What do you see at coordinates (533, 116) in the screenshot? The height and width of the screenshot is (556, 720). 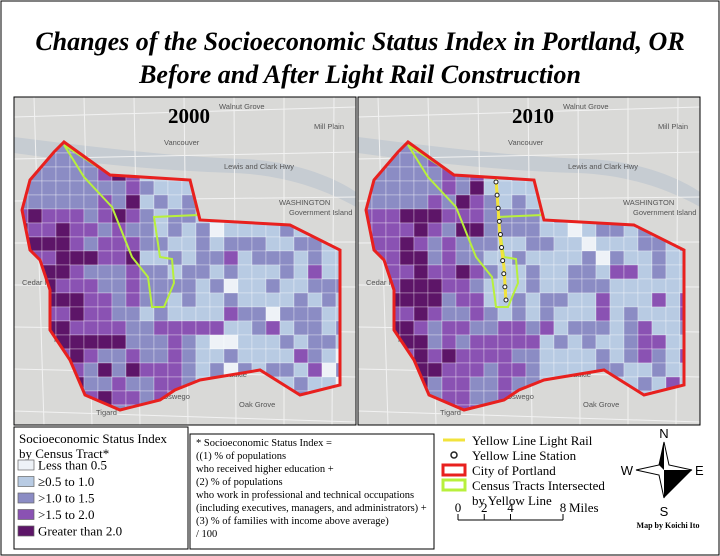 I see `map-year: 2010` at bounding box center [533, 116].